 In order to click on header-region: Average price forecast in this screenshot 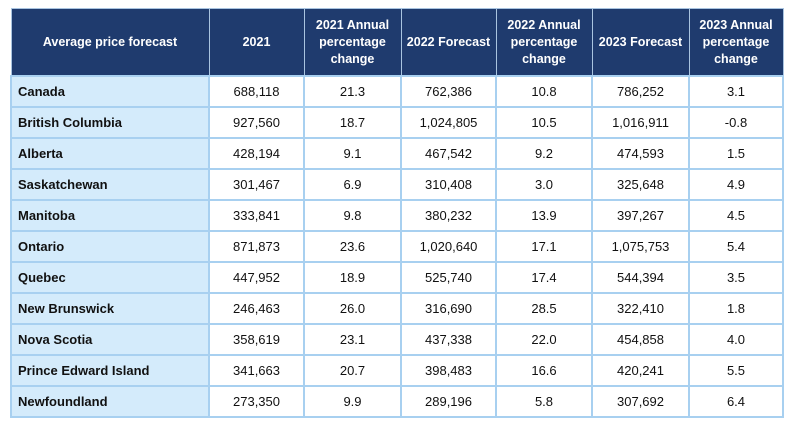, I will do `click(110, 42)`.